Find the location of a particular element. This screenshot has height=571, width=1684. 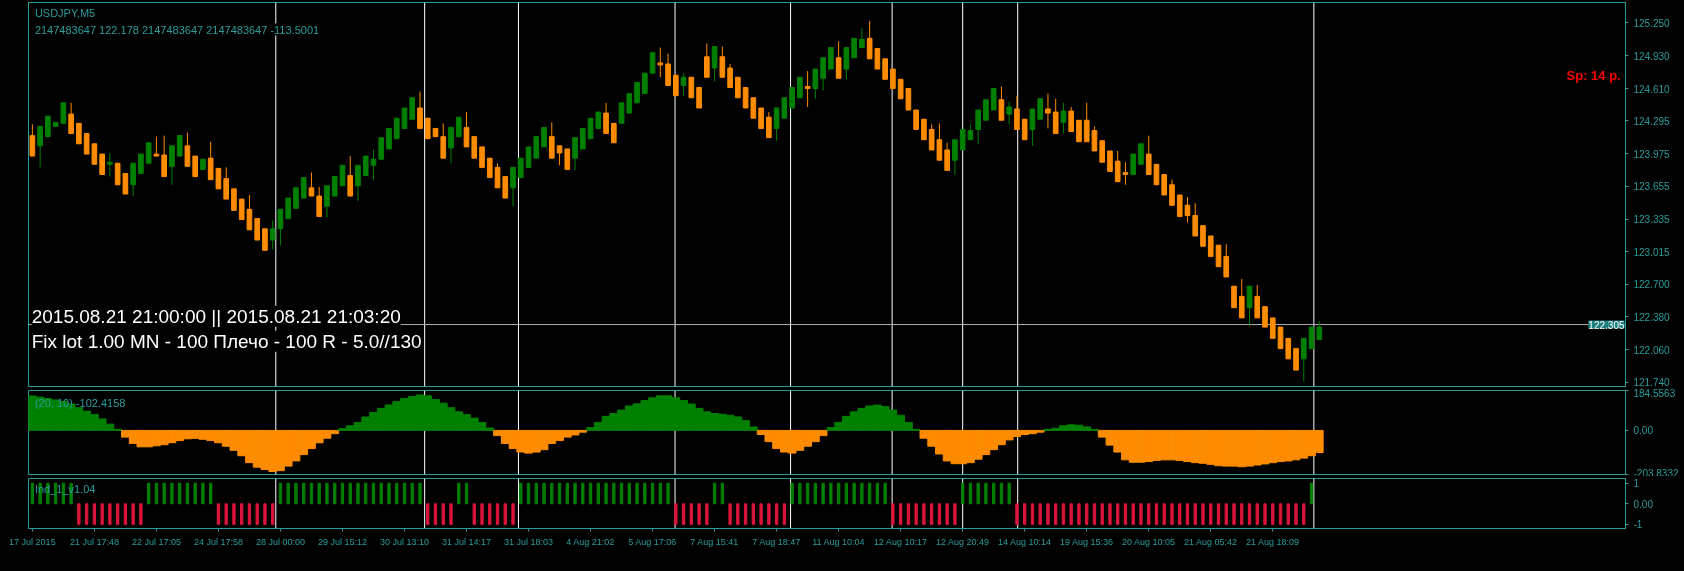

x-tick-label: 29 Jul 15:12 is located at coordinates (342, 541).